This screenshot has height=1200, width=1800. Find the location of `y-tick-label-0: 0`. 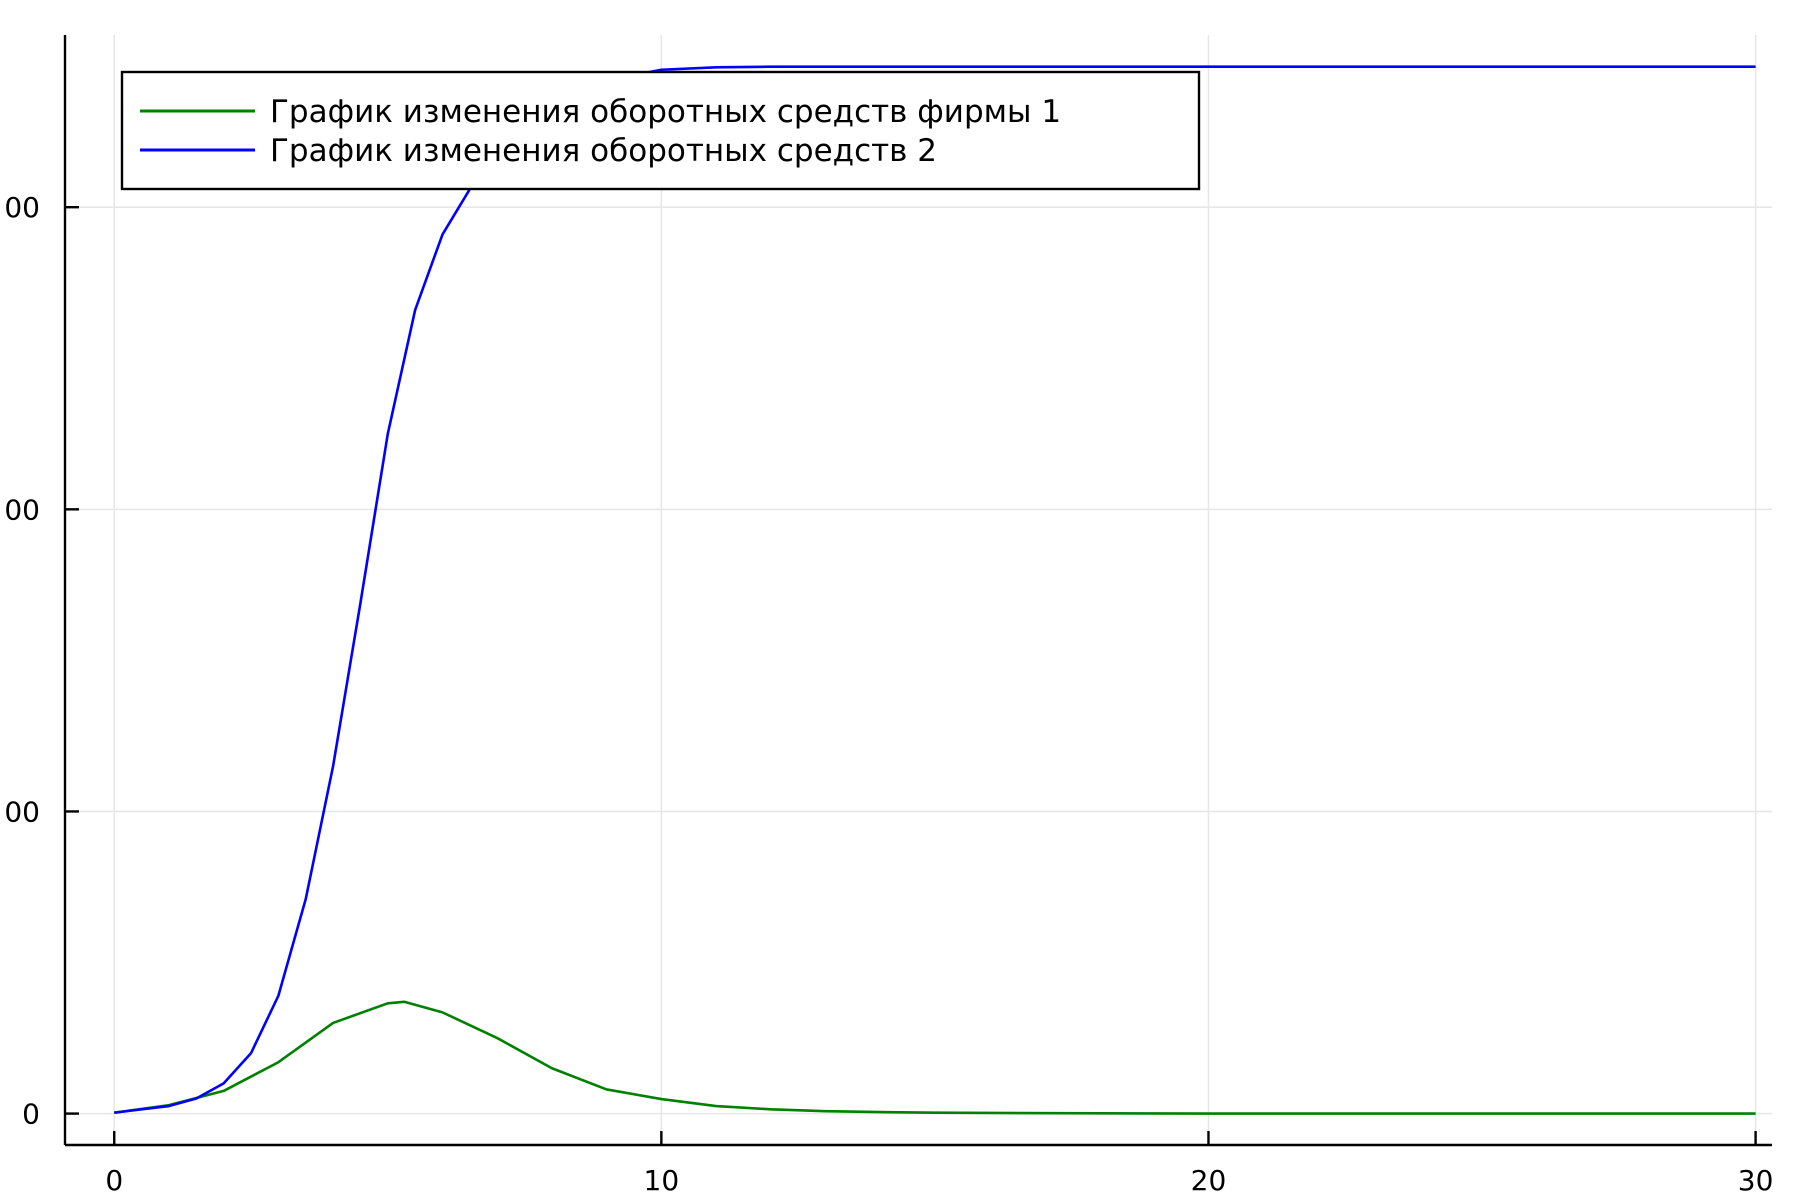

y-tick-label-0: 0 is located at coordinates (31, 1114).